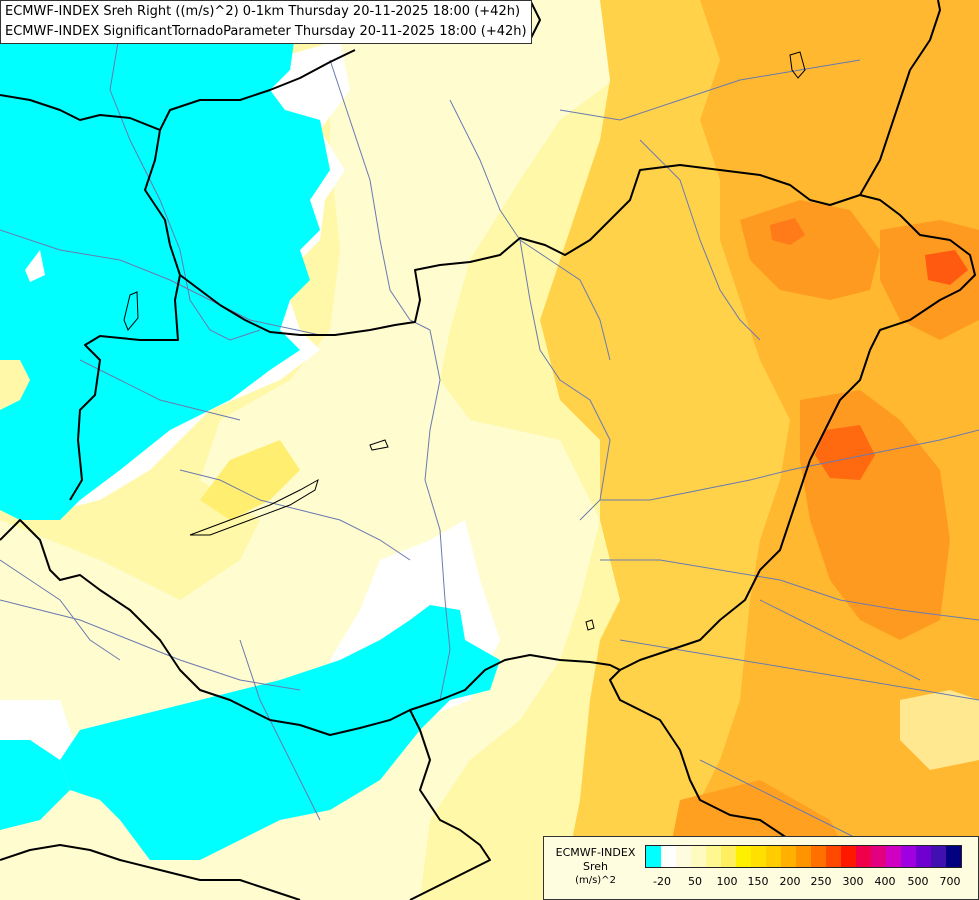 This screenshot has width=979, height=900. Describe the element at coordinates (595, 852) in the screenshot. I see `legend-label-model: ECMWF-INDEX` at that location.